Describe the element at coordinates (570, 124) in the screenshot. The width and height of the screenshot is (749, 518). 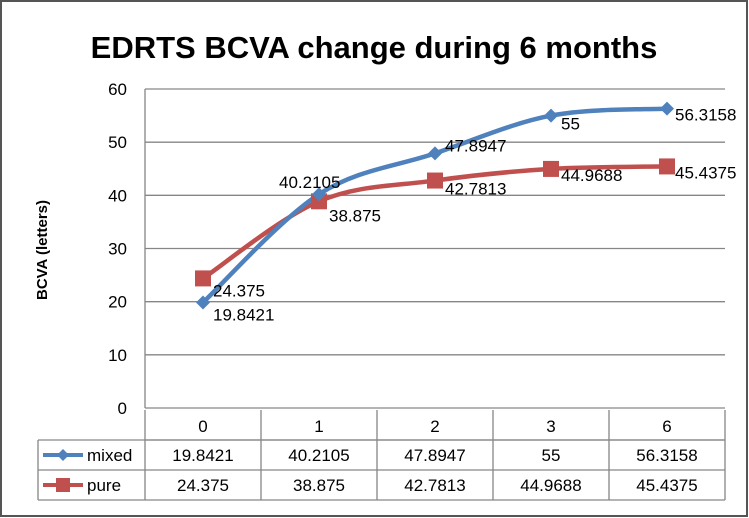
I see `data-label-mixed: 55` at that location.